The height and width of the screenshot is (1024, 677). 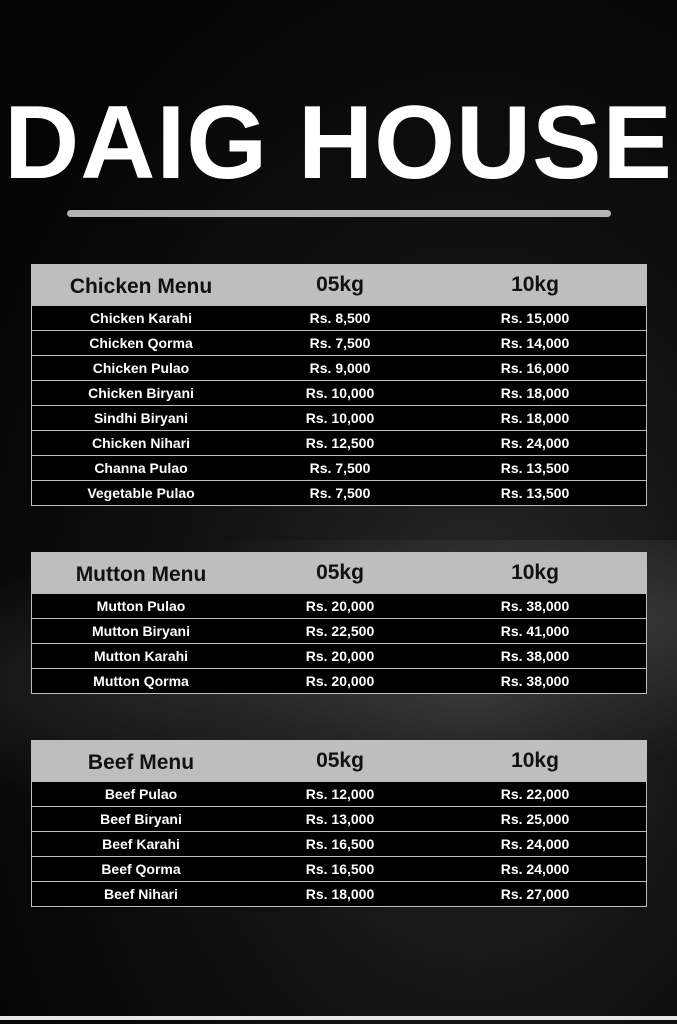 What do you see at coordinates (141, 631) in the screenshot?
I see `dish-name: Mutton Biryani` at bounding box center [141, 631].